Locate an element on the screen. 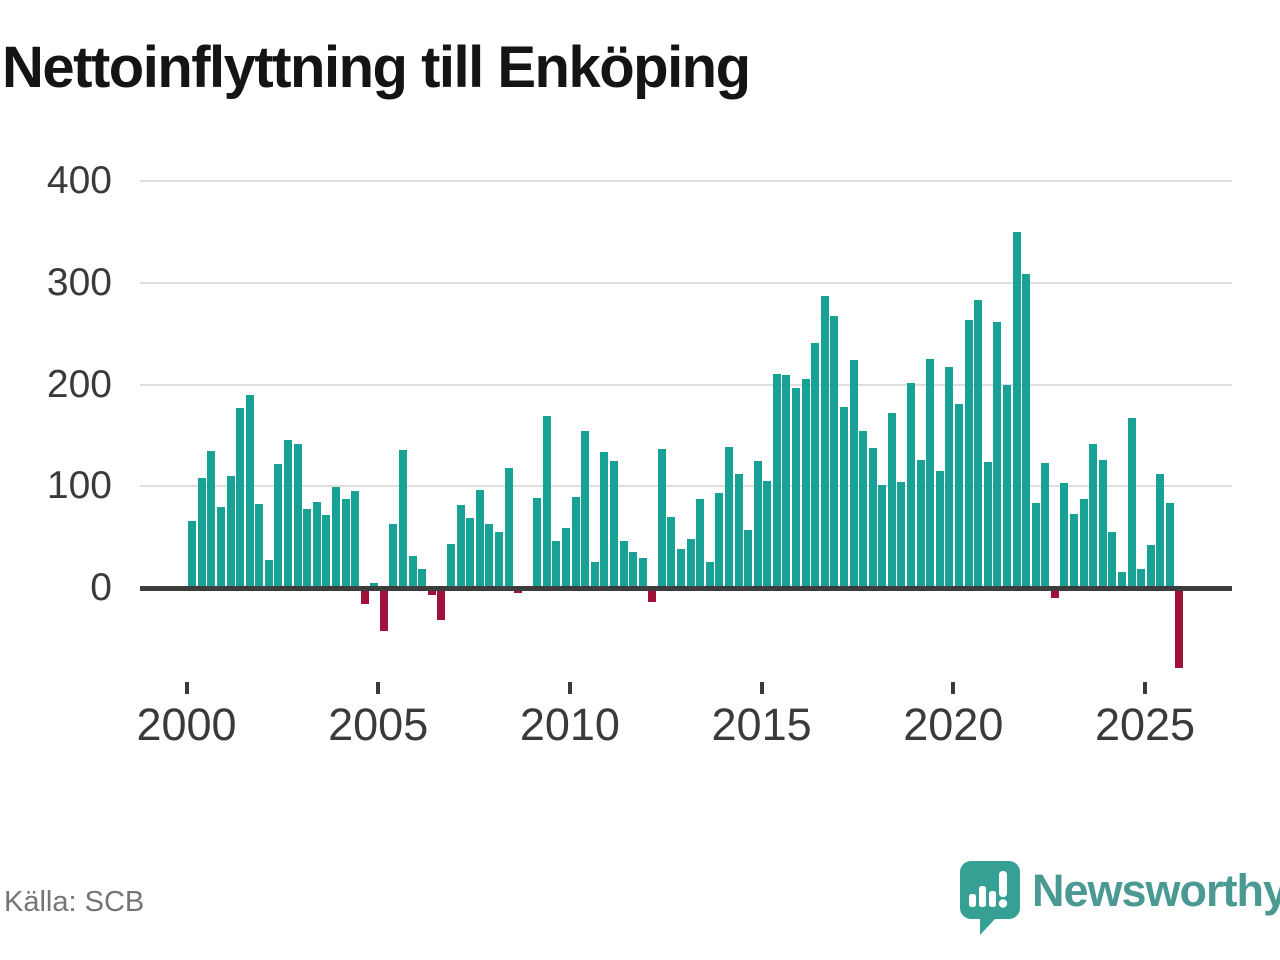 The width and height of the screenshot is (1280, 960). y-axis-label: 100 is located at coordinates (79, 486).